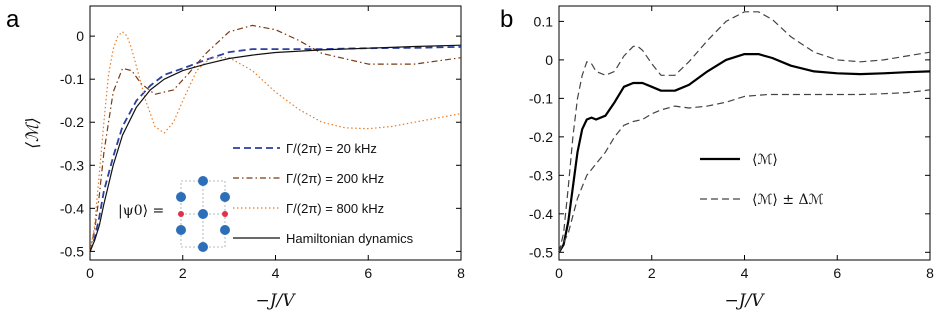 The image size is (938, 322). I want to click on legend-label-band: ⟨ℳ⟩ ± Δℳ, so click(788, 200).